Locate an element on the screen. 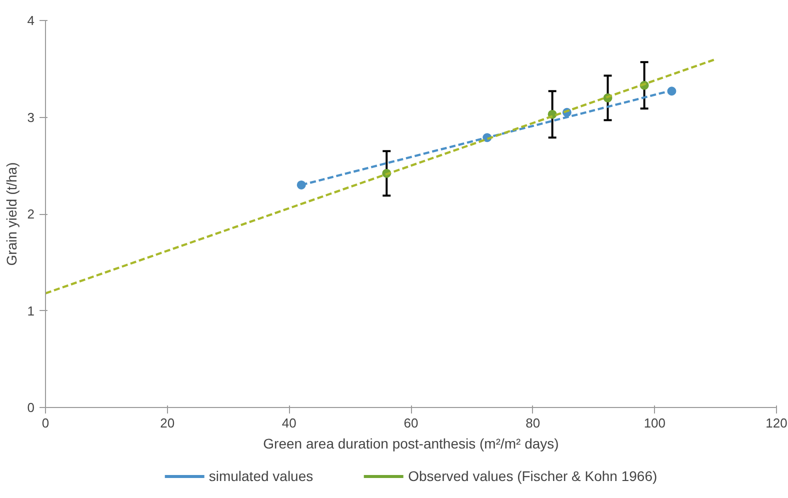  x-tick-label: 100 is located at coordinates (655, 423).